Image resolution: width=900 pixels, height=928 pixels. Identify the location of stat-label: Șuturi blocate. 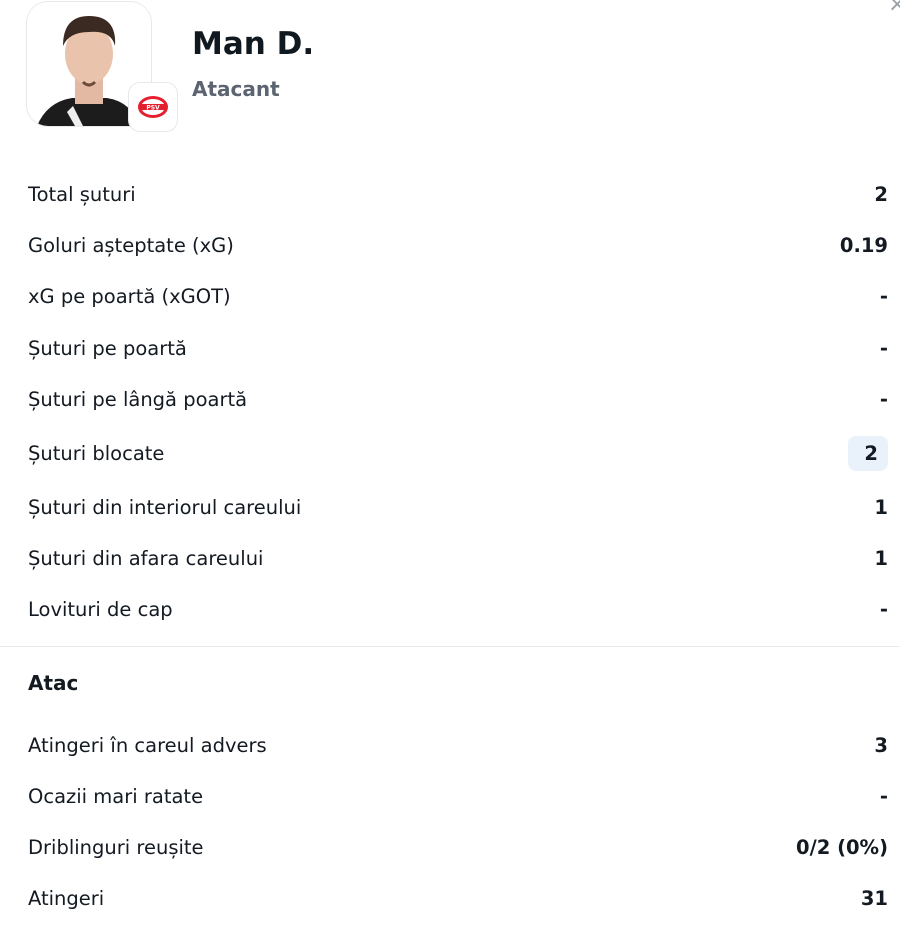
(96, 453).